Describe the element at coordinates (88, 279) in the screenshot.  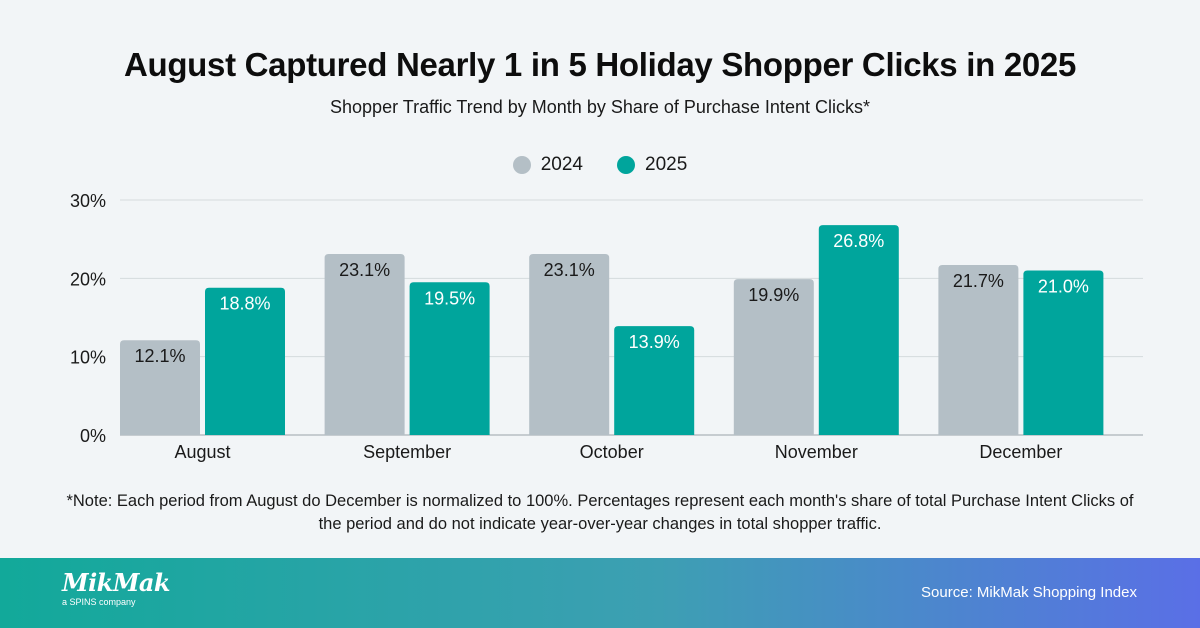
I see `y-tick-label: 20%` at that location.